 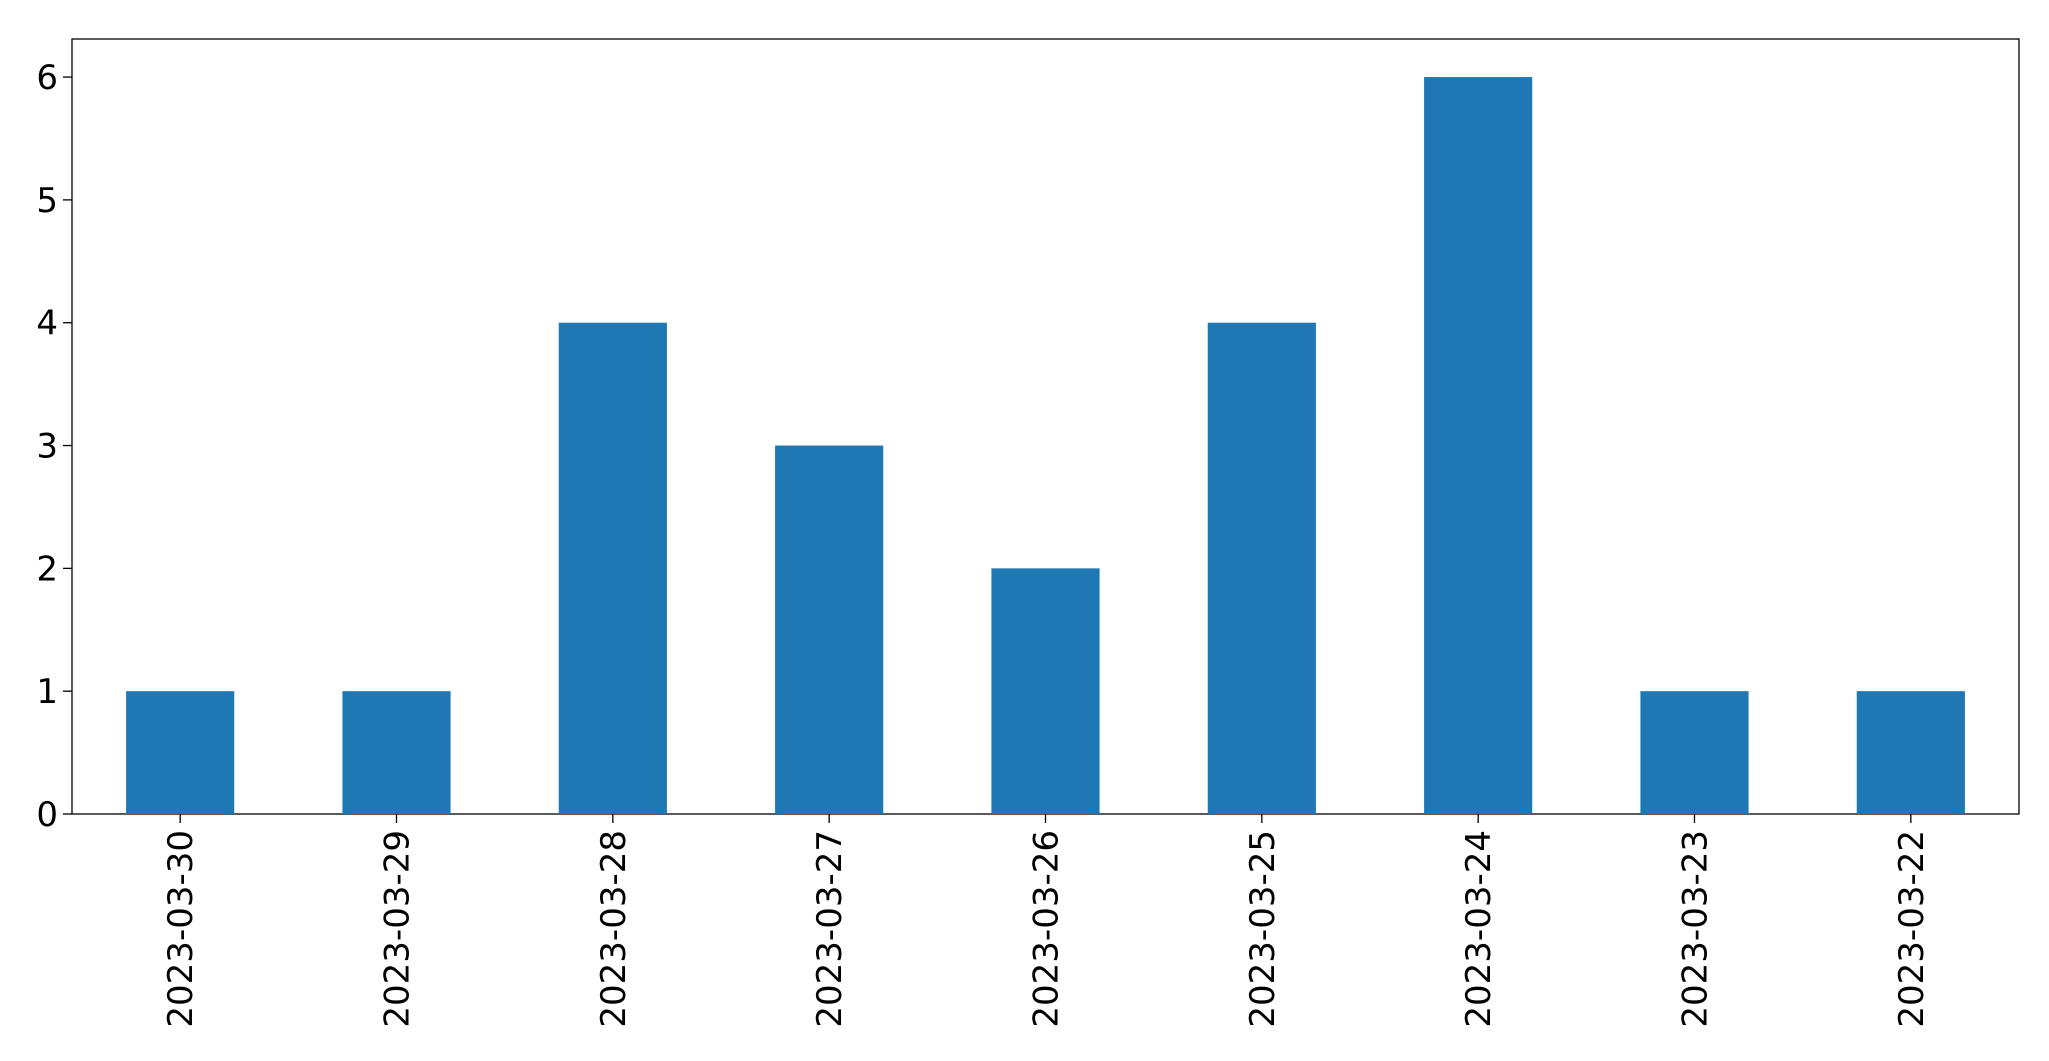 What do you see at coordinates (181, 929) in the screenshot?
I see `x-tick-label: 2023-03-30` at bounding box center [181, 929].